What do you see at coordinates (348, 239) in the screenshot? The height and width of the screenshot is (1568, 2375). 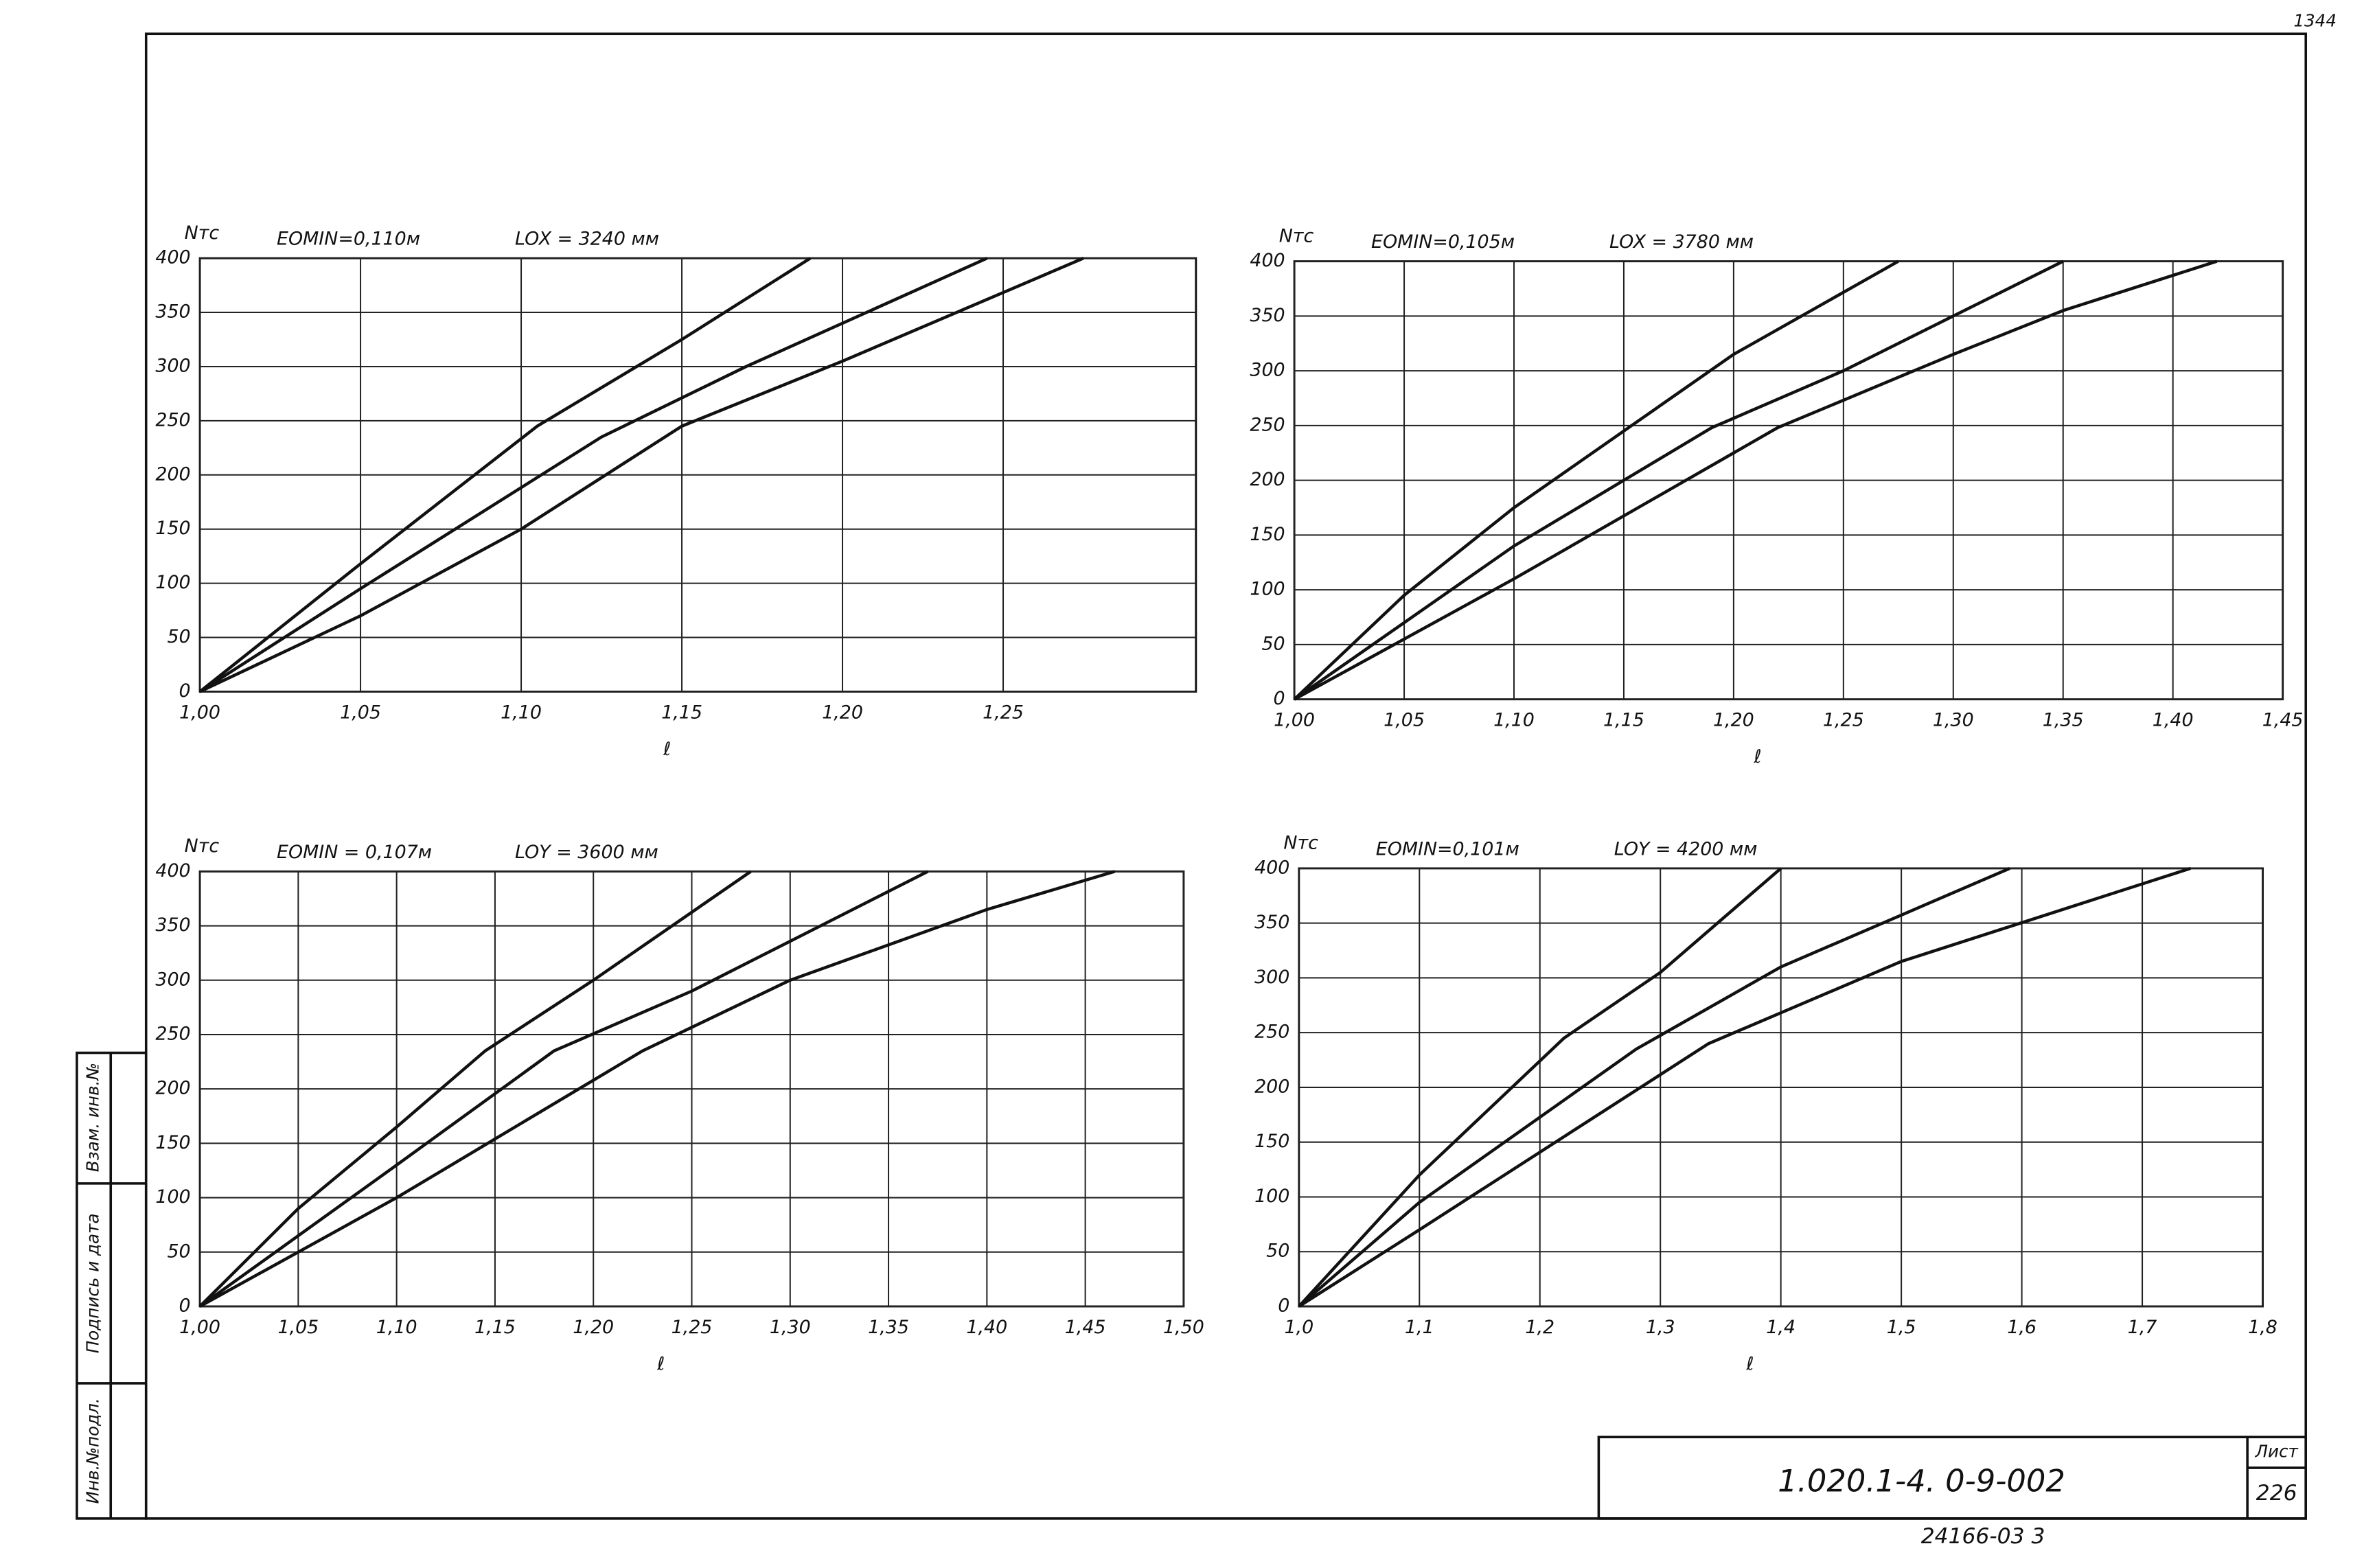 I see `chart-title: EOMIN=0,110м` at bounding box center [348, 239].